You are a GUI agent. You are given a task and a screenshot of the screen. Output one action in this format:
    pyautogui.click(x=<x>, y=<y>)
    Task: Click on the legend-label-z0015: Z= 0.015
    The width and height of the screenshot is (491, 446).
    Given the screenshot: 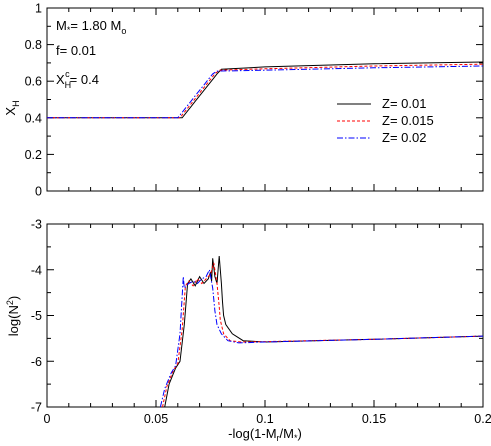 What is the action you would take?
    pyautogui.click(x=408, y=120)
    